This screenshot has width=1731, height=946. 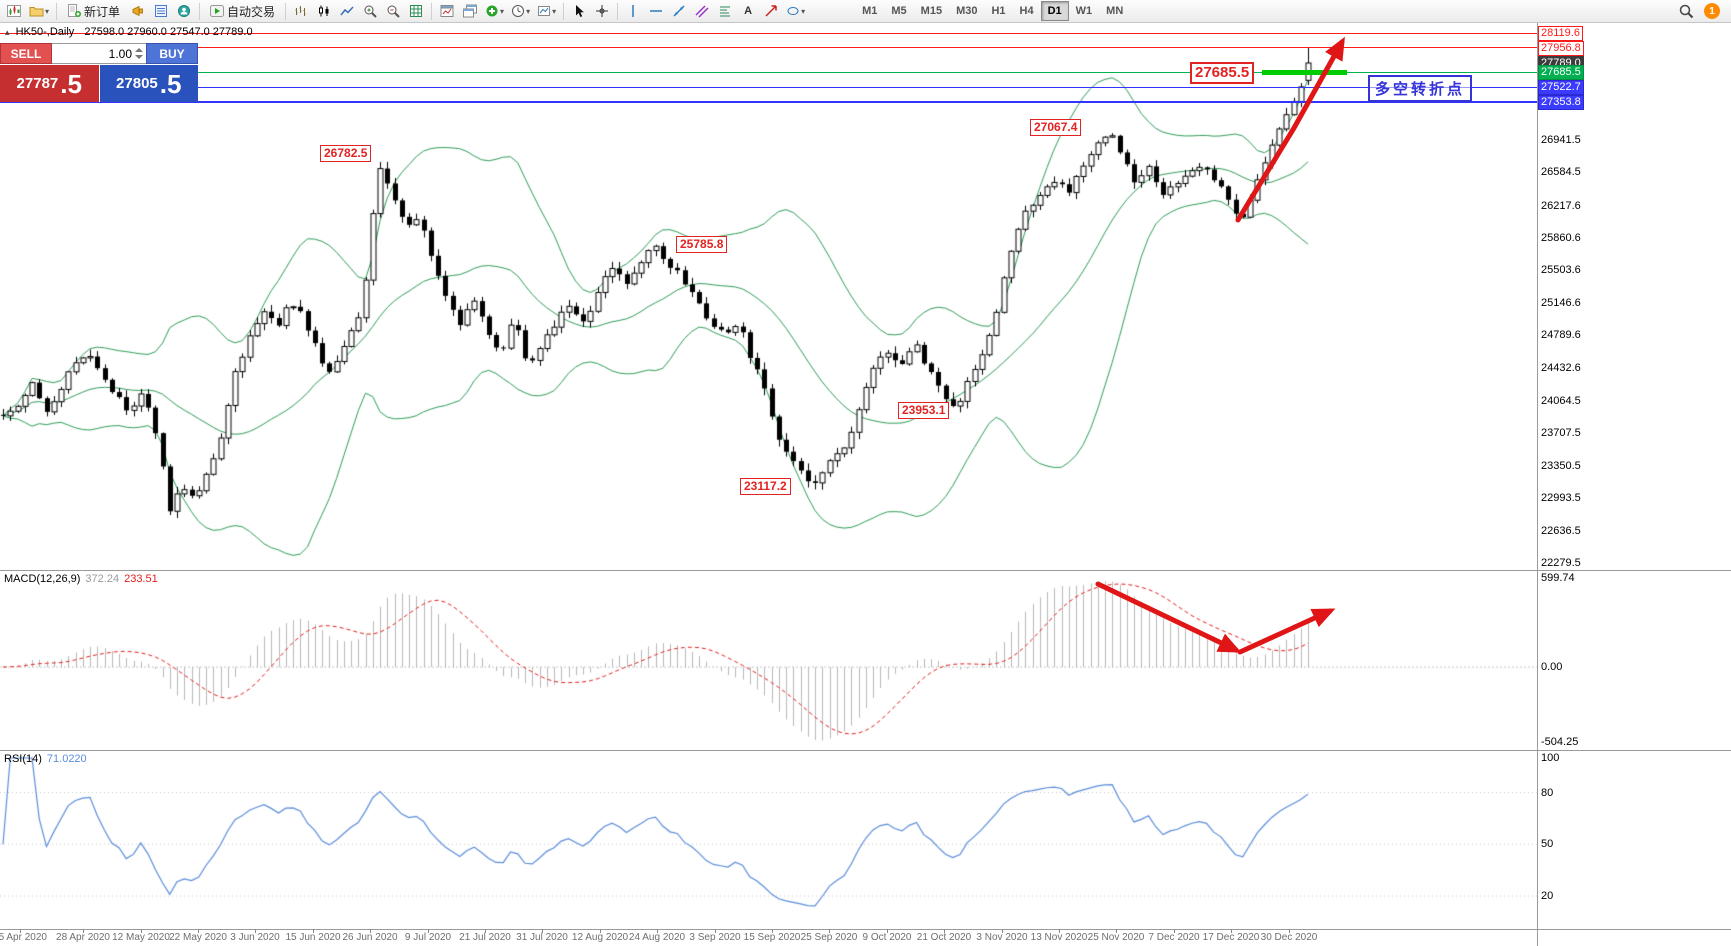 I want to click on trendline-icon, so click(x=679, y=11).